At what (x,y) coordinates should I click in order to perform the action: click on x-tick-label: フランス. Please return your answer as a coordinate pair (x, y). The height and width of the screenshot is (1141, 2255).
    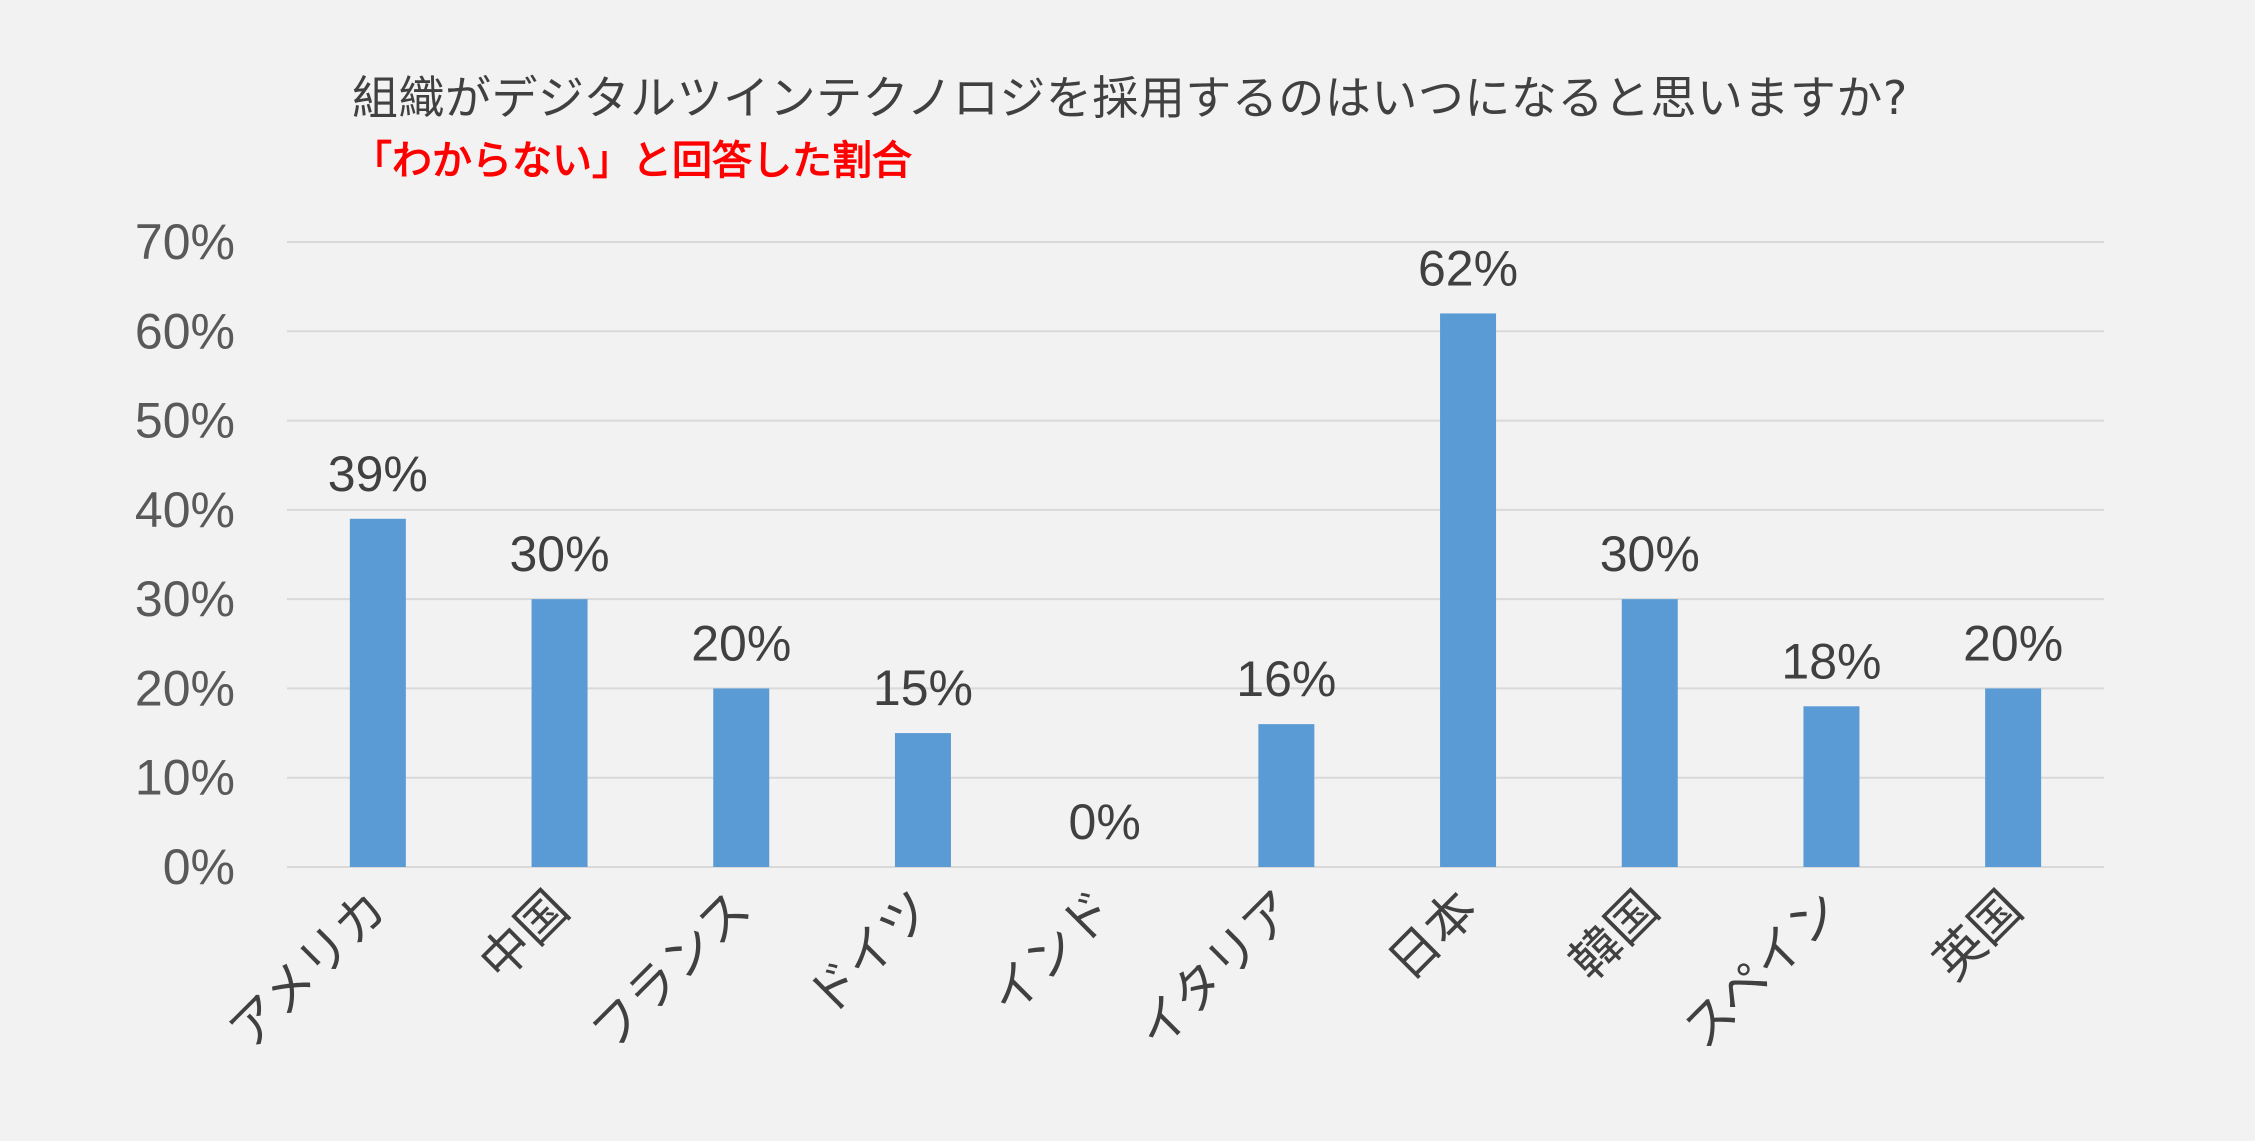
    Looking at the image, I should click on (671, 970).